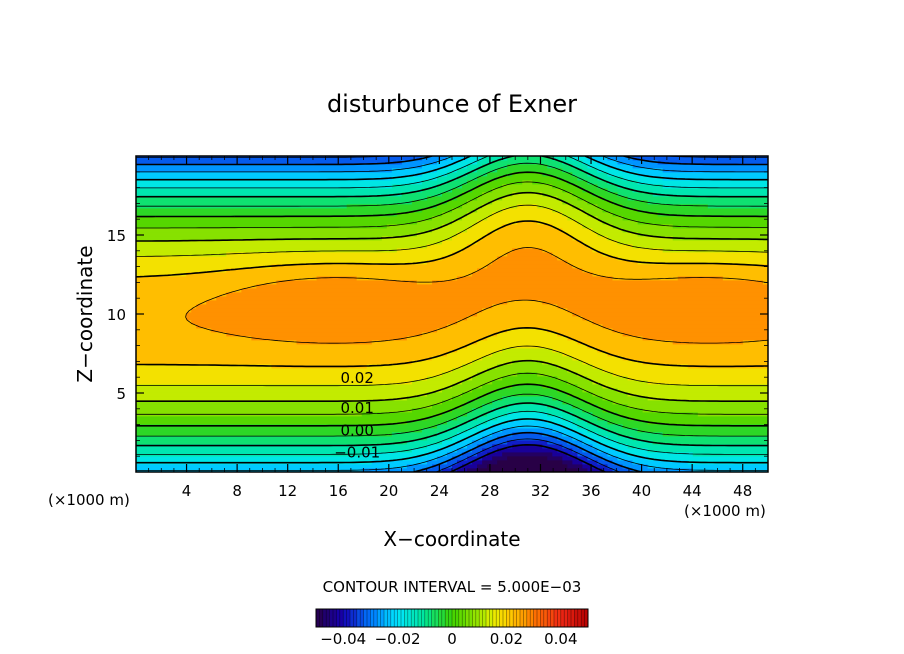  What do you see at coordinates (287, 491) in the screenshot?
I see `x-tick-label: 12` at bounding box center [287, 491].